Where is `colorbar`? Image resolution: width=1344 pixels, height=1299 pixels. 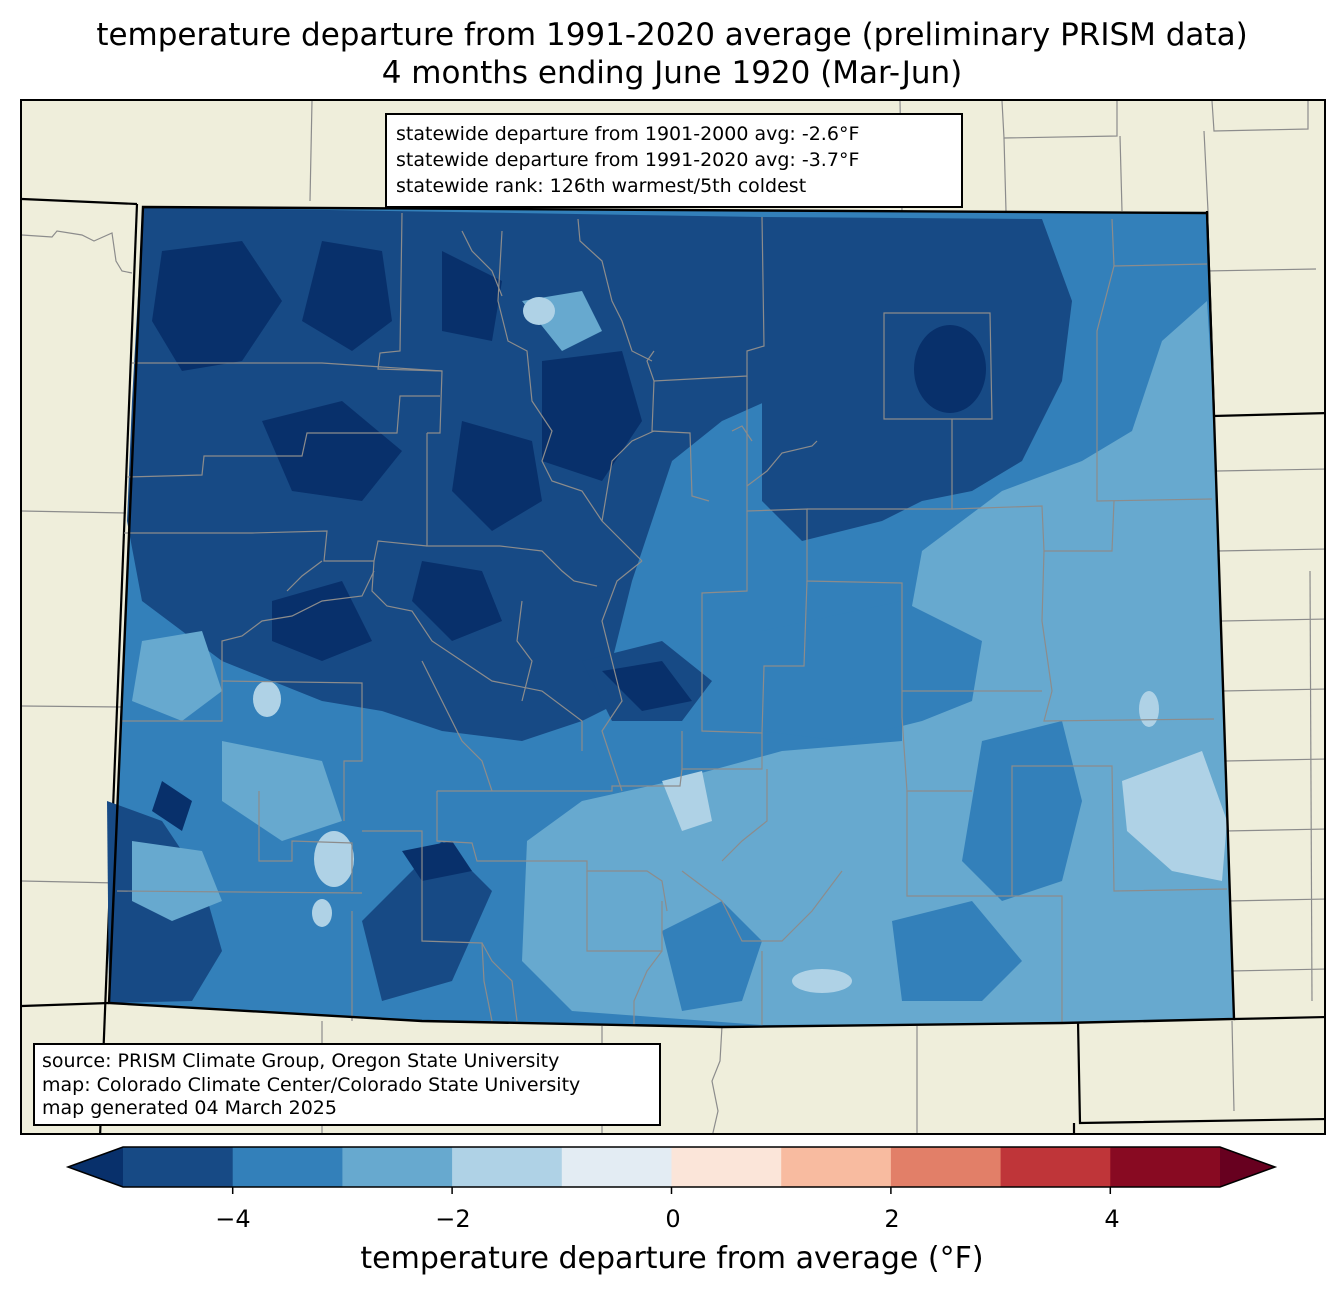 colorbar is located at coordinates (671, 1170).